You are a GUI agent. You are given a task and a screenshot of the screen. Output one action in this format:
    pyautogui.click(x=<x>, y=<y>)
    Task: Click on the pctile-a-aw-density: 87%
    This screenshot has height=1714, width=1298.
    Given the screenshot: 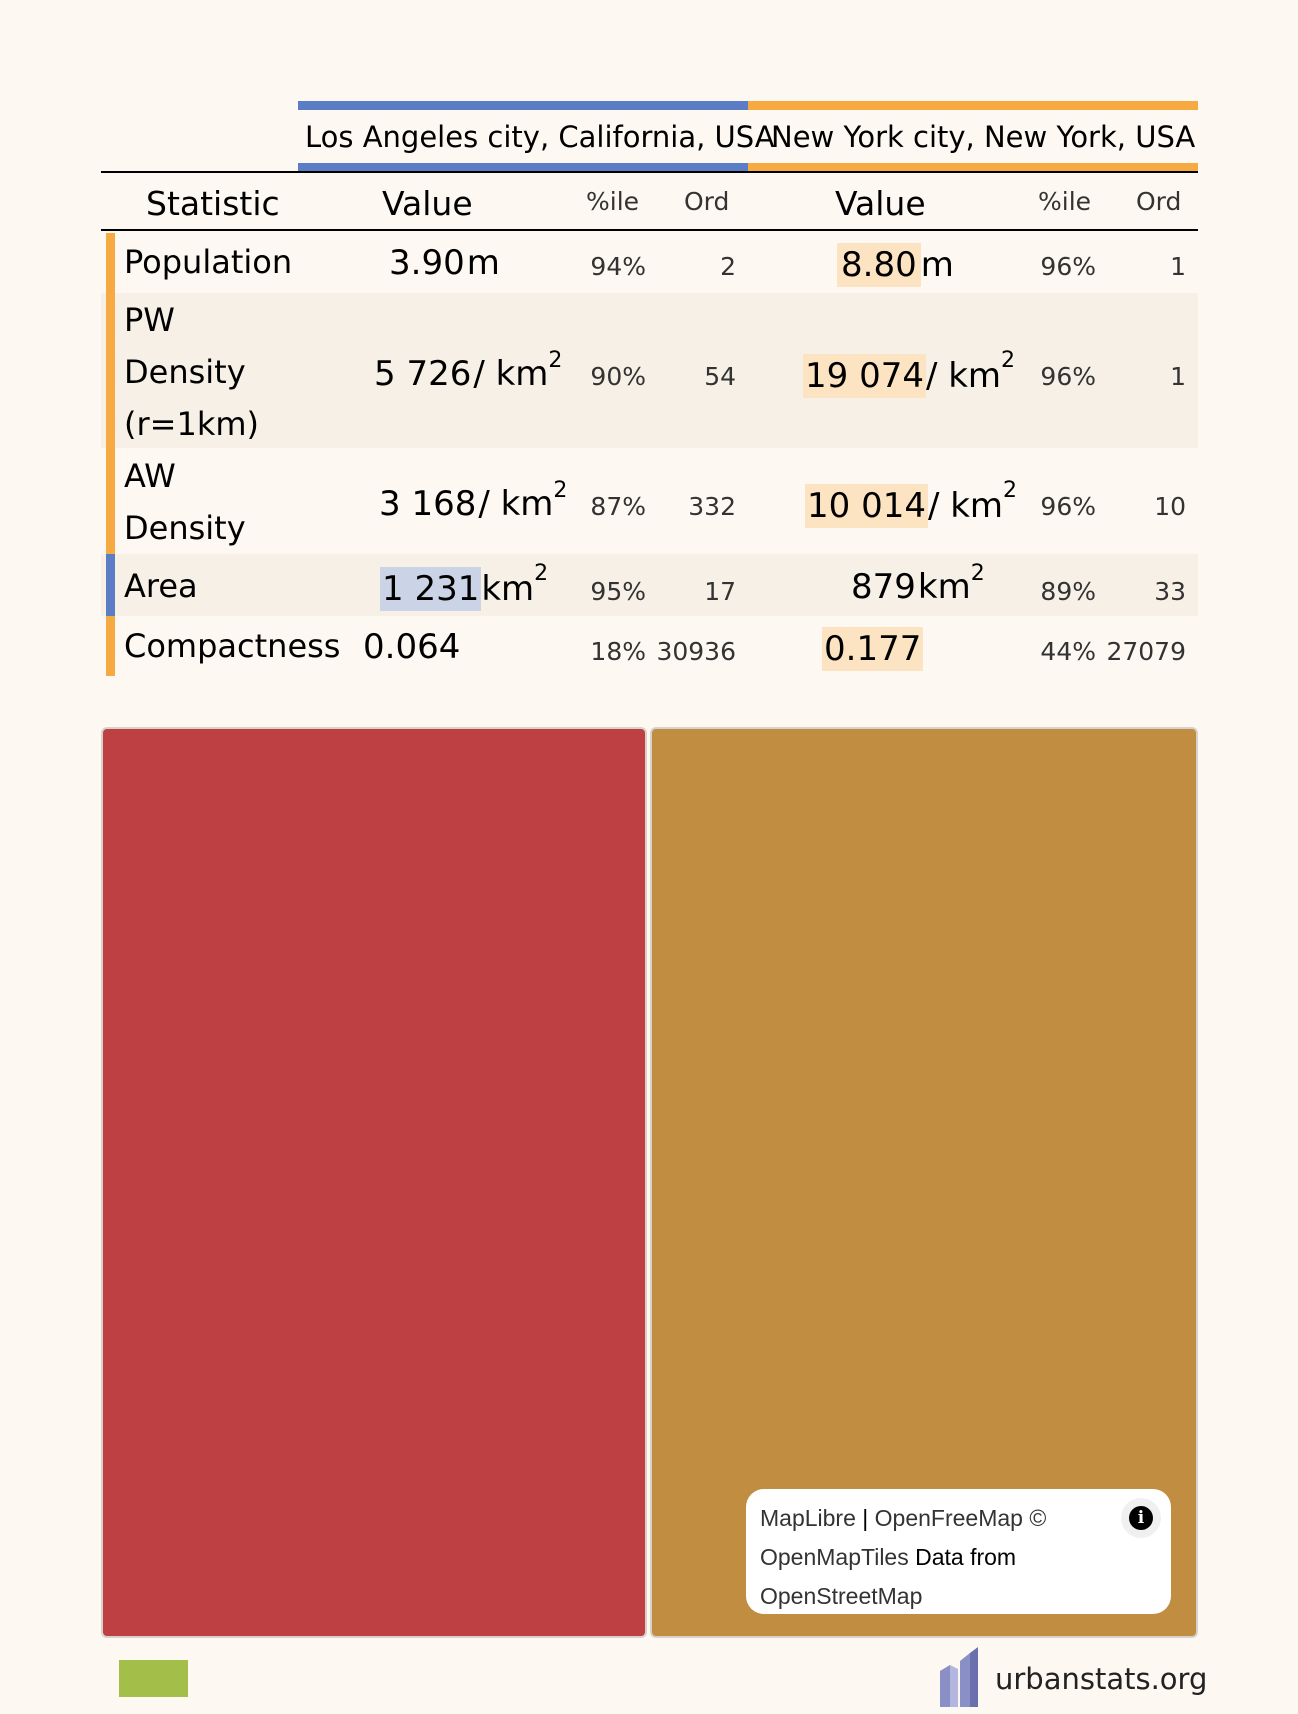 What is the action you would take?
    pyautogui.click(x=618, y=506)
    